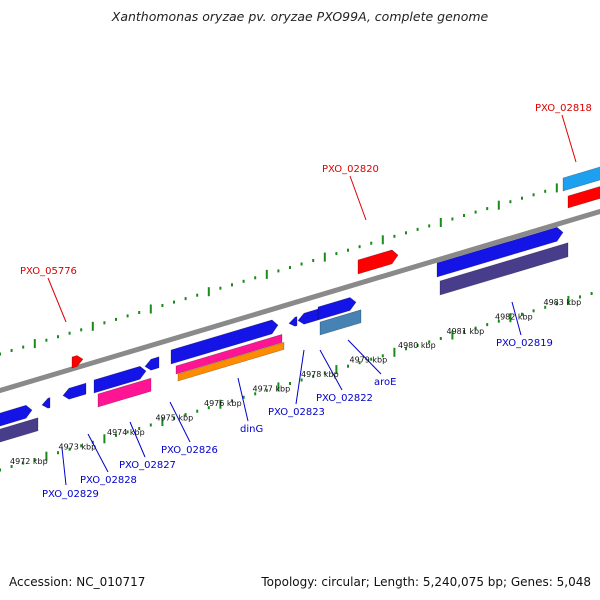 The height and width of the screenshot is (600, 600). What do you see at coordinates (126, 432) in the screenshot?
I see `kbp-axis-label: 4974 kbp` at bounding box center [126, 432].